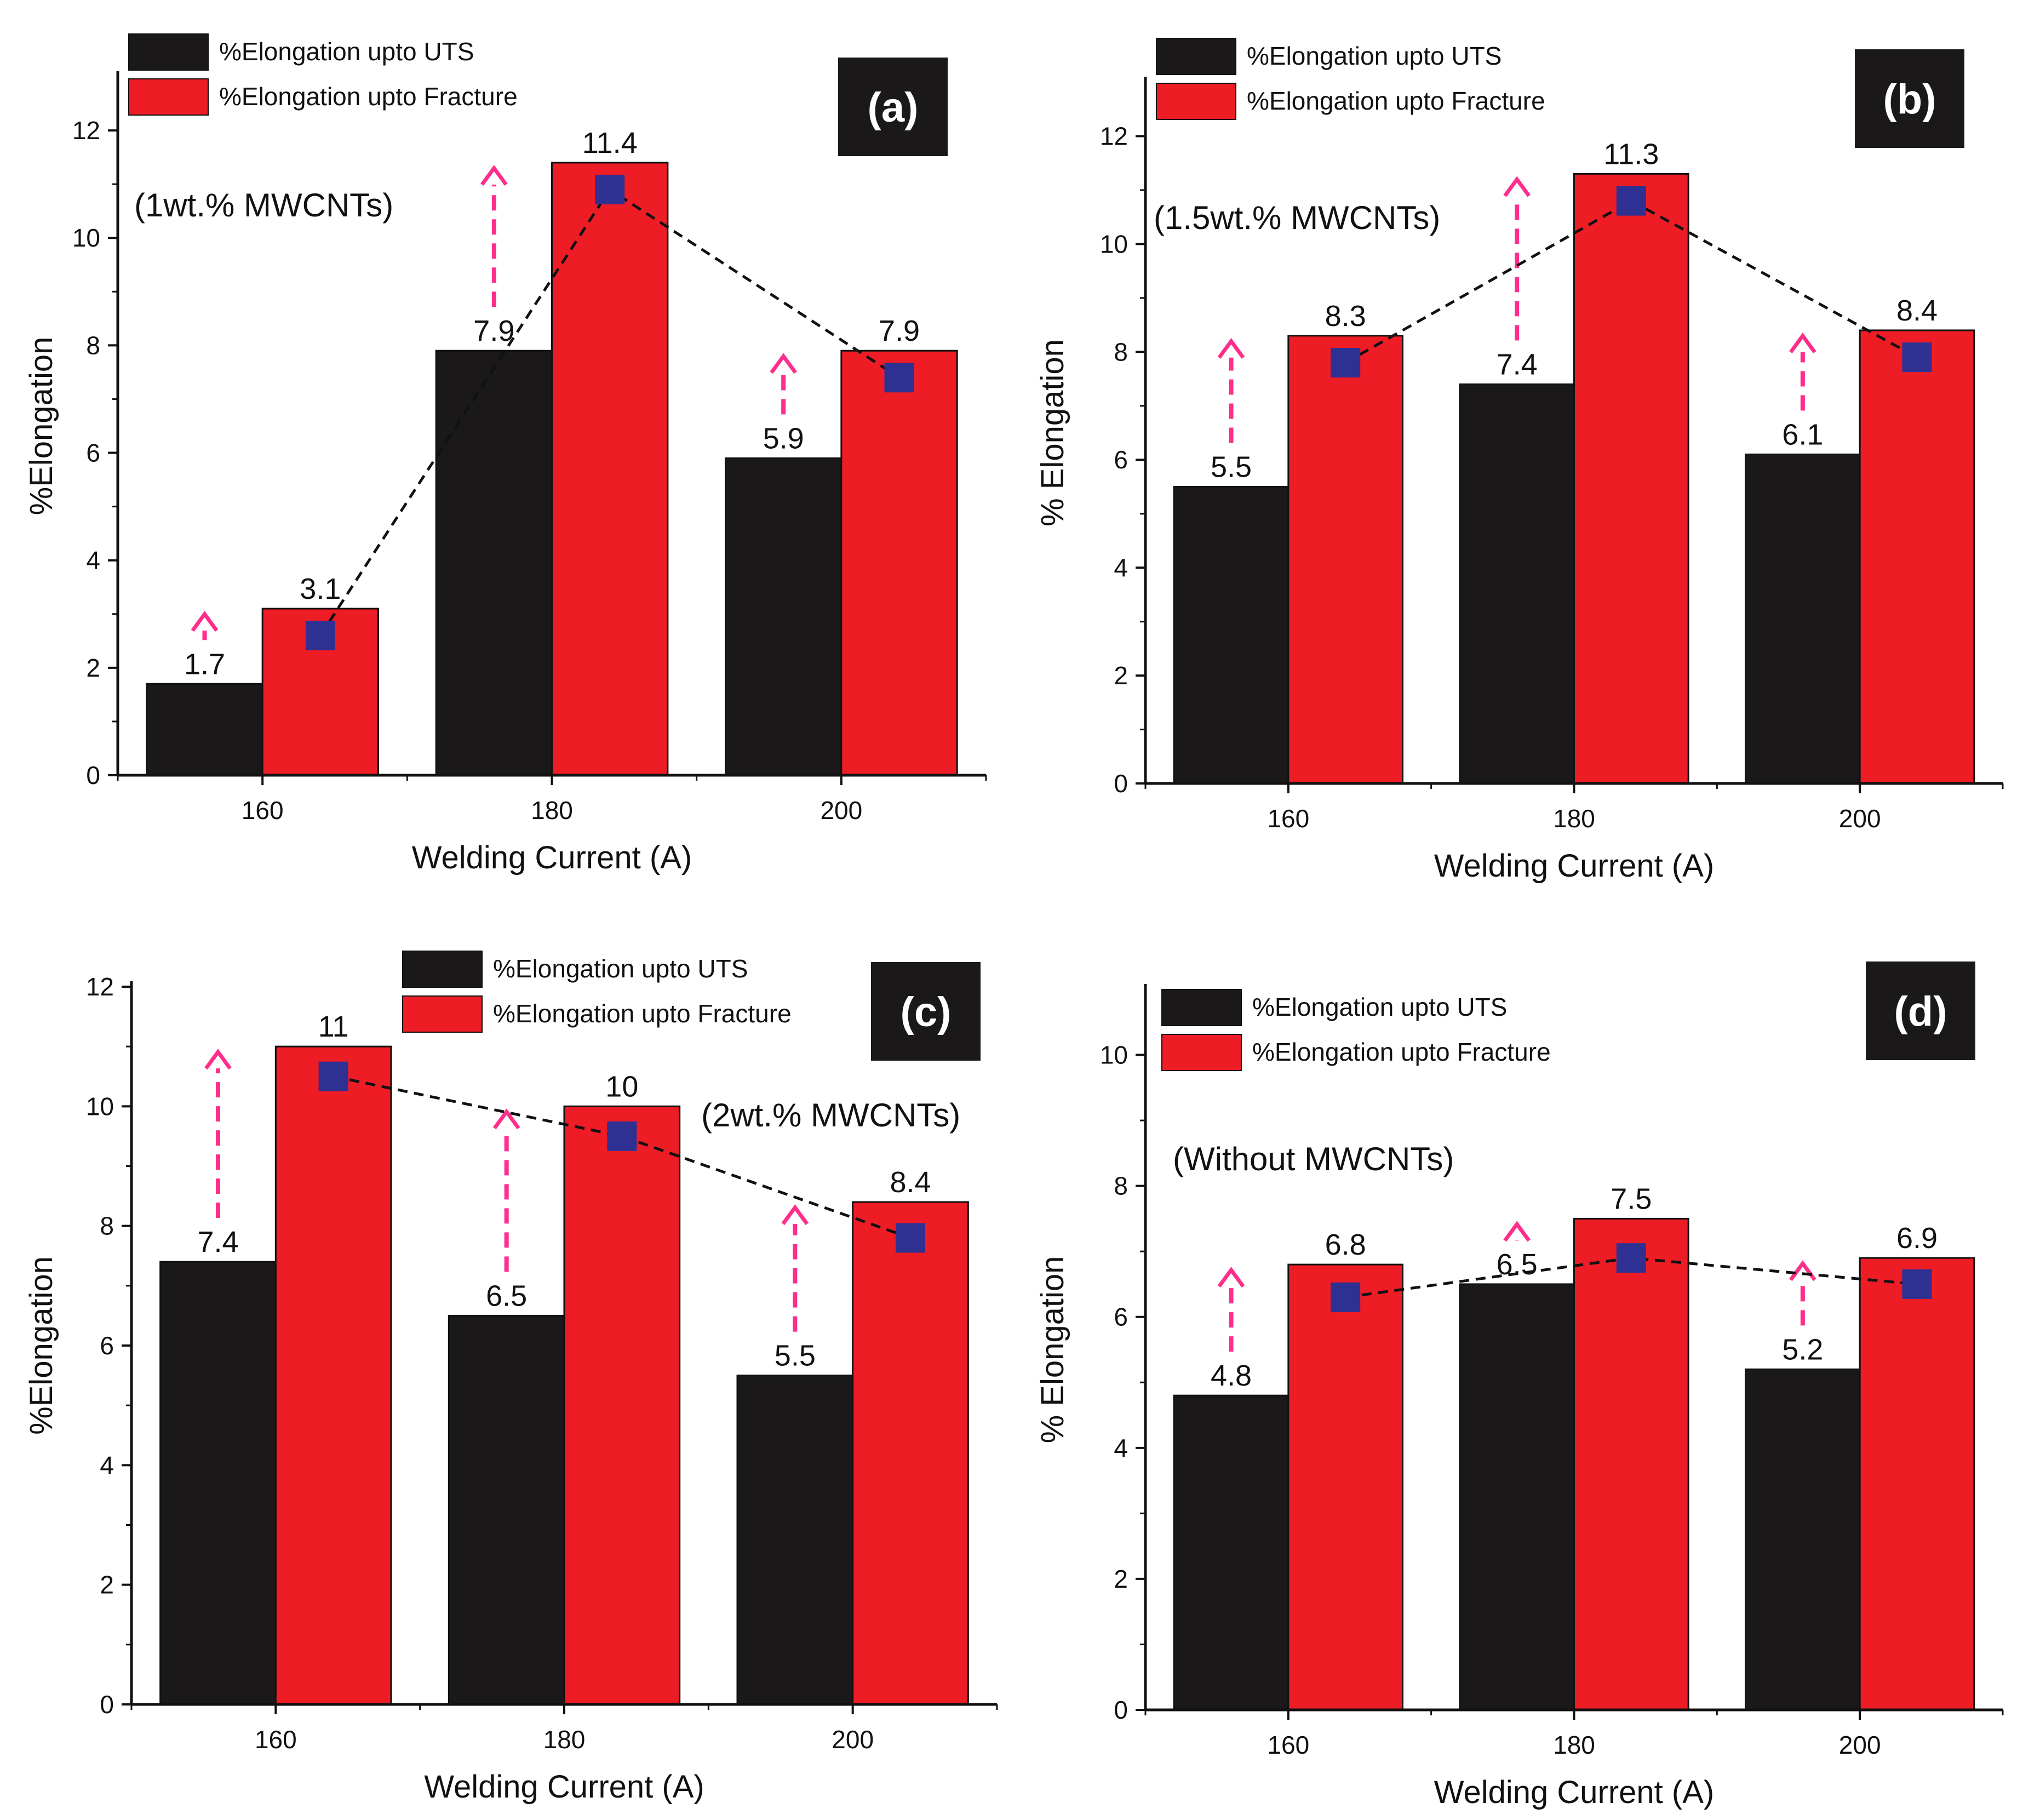 This screenshot has width=2023, height=1820. What do you see at coordinates (506, 1295) in the screenshot?
I see `uts-value-label-180: 6.5` at bounding box center [506, 1295].